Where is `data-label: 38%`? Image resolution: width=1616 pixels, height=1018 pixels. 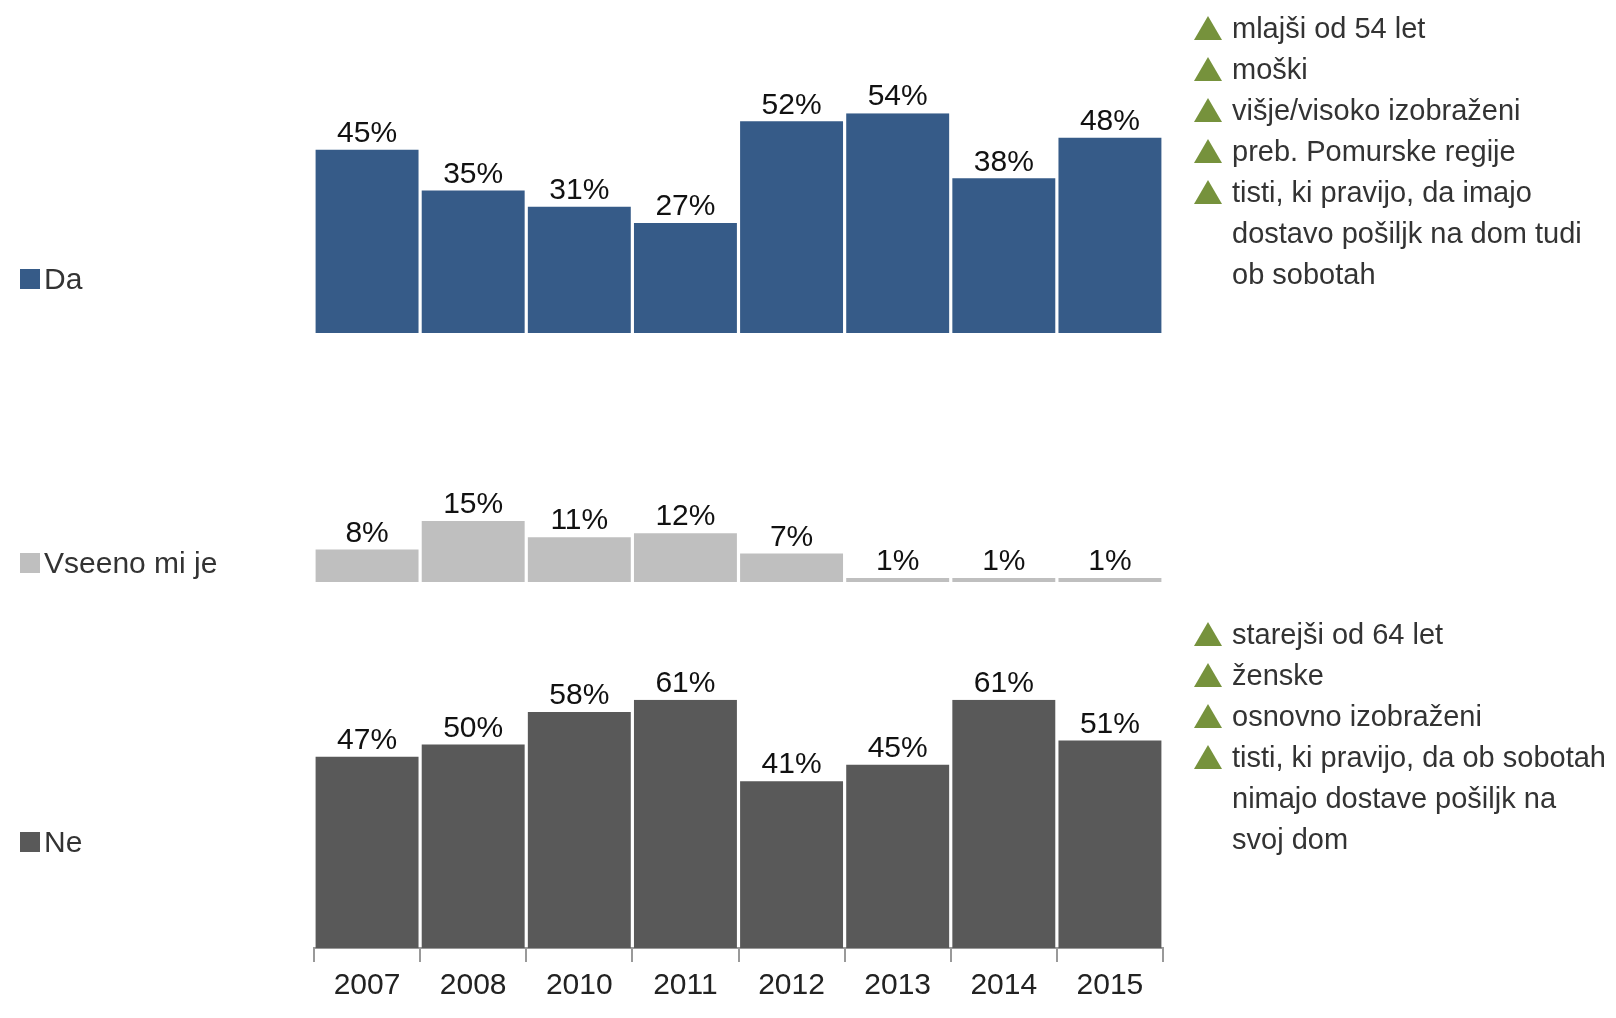
data-label: 38% is located at coordinates (1003, 160).